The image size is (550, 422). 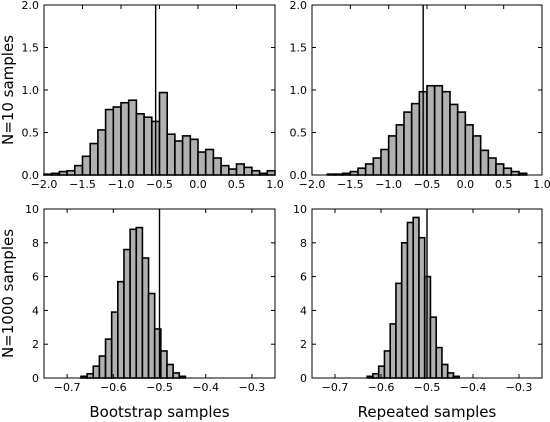 I want to click on y-tick-label: 1.0, so click(x=31, y=90).